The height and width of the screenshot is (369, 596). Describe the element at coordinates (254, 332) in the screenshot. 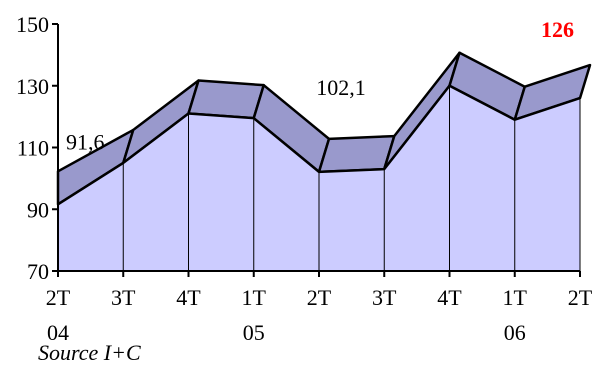

I see `x-tick-label-year: 05` at that location.